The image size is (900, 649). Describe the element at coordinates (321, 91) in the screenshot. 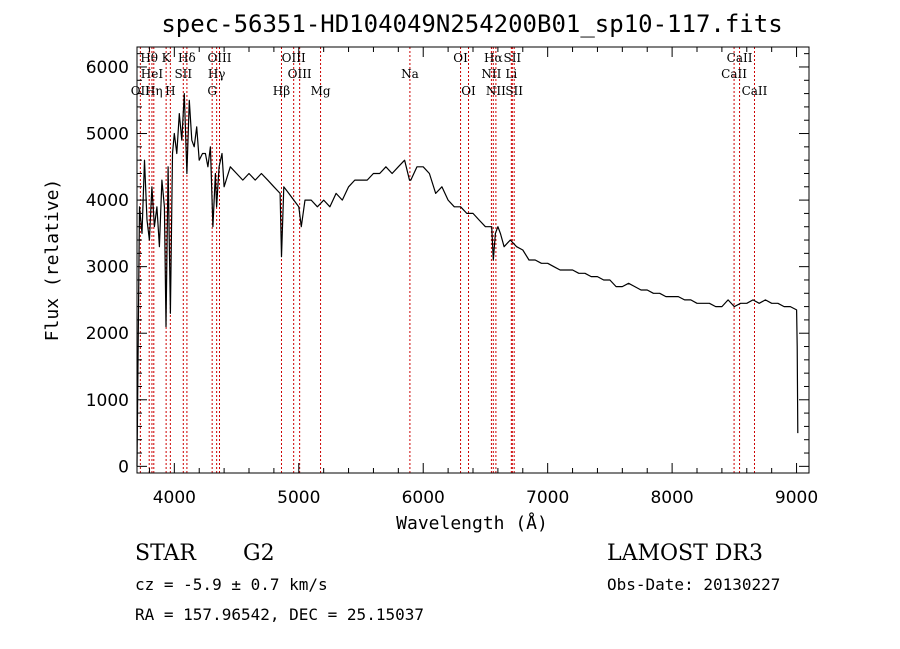

I see `spectral-line-label: Mg` at that location.